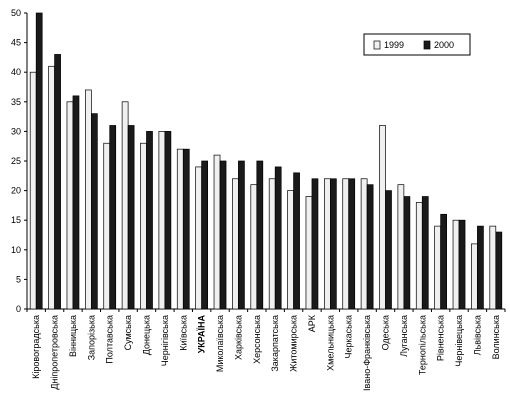  Describe the element at coordinates (16, 191) in the screenshot. I see `y-tick-label: 20` at that location.